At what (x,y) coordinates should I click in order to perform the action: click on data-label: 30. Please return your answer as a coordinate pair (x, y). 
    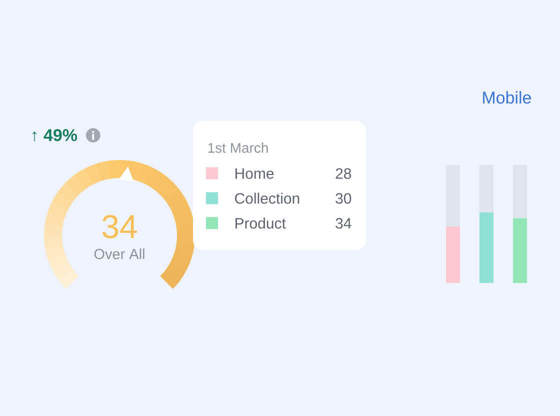
    Looking at the image, I should click on (344, 198).